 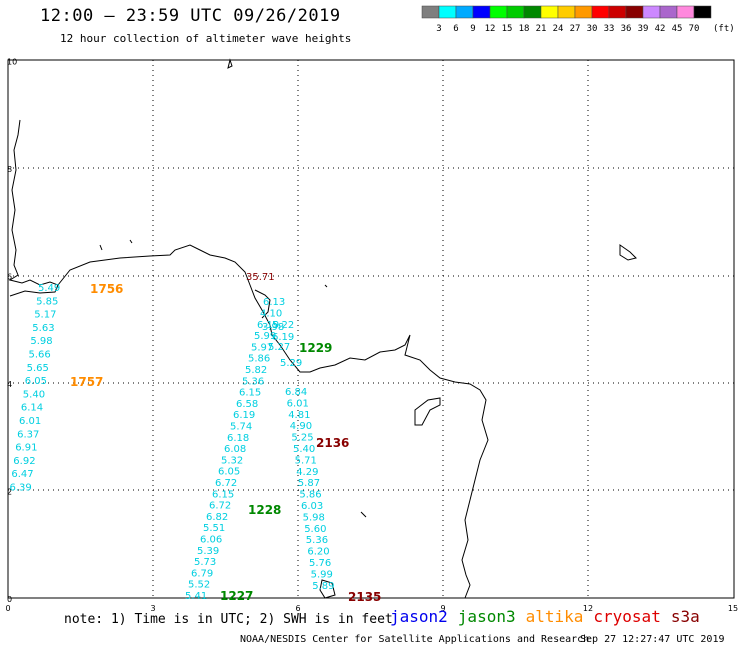 What do you see at coordinates (442, 608) in the screenshot?
I see `x-tick-label: 9` at bounding box center [442, 608].